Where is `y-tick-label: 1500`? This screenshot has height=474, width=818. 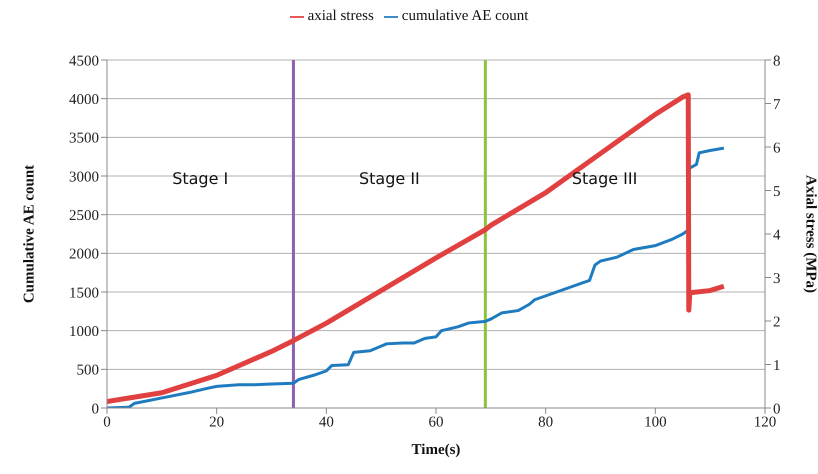
y-tick-label: 1500 is located at coordinates (84, 293).